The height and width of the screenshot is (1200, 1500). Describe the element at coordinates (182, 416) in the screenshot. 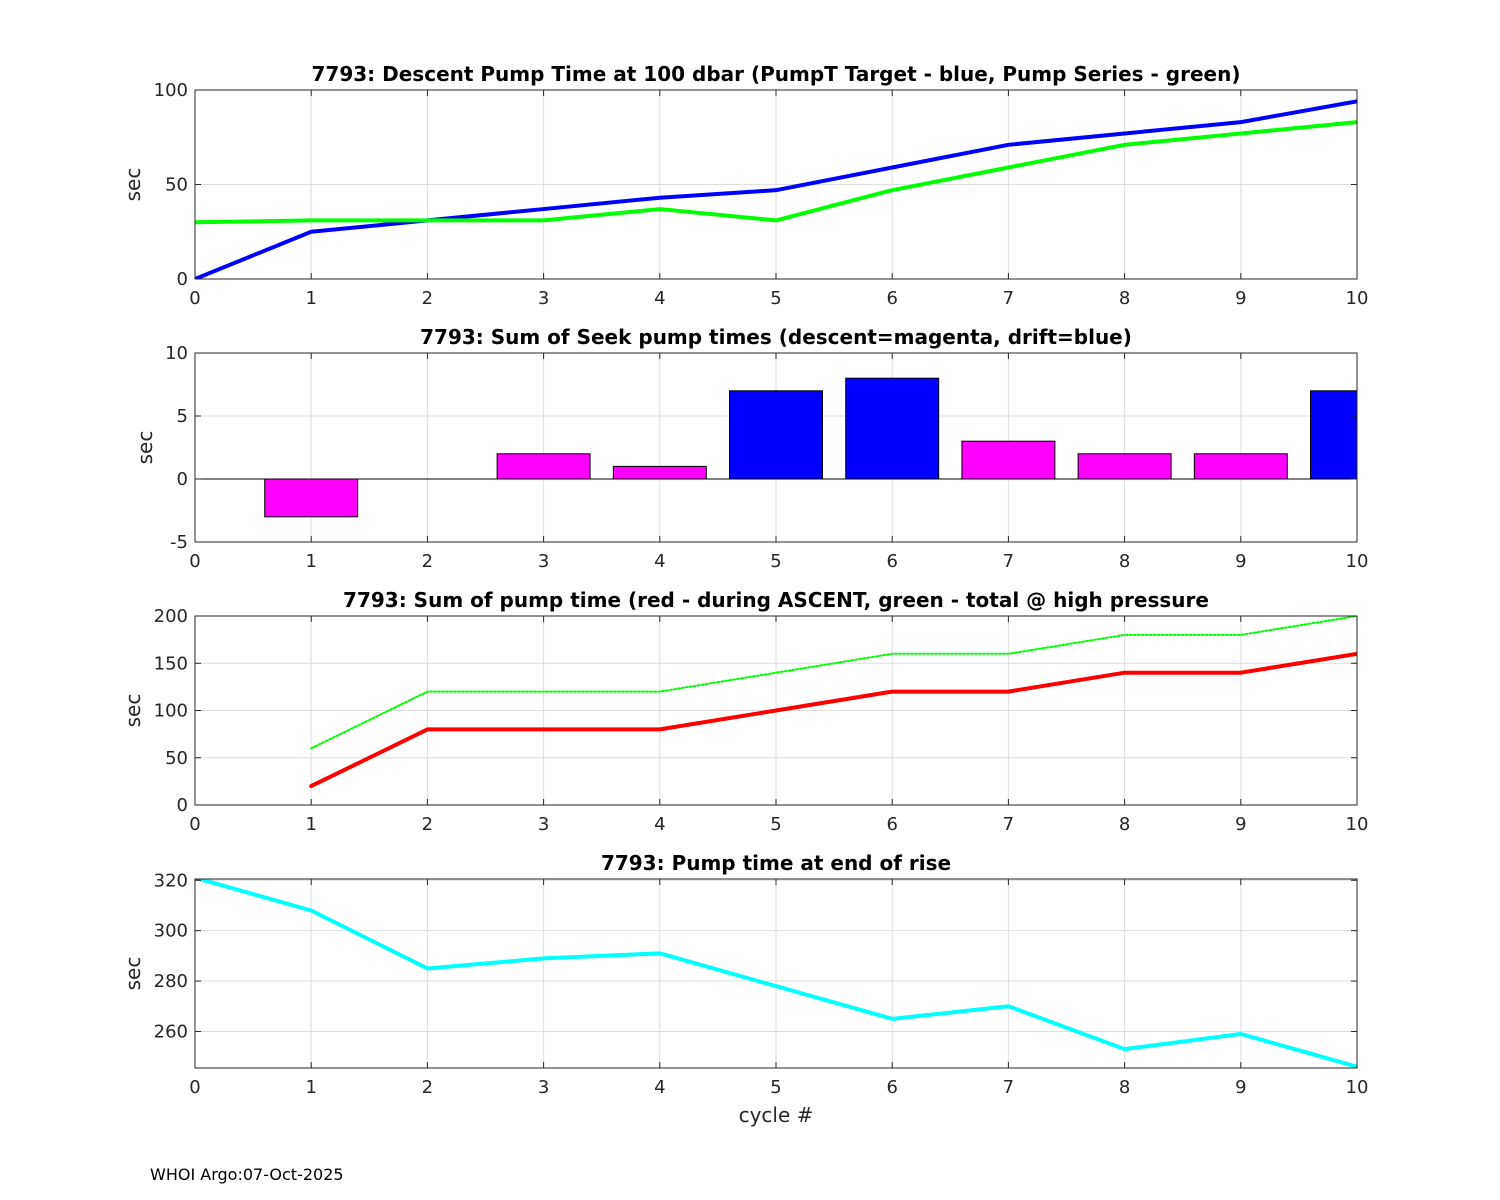

I see `y-tick-label: 5` at that location.